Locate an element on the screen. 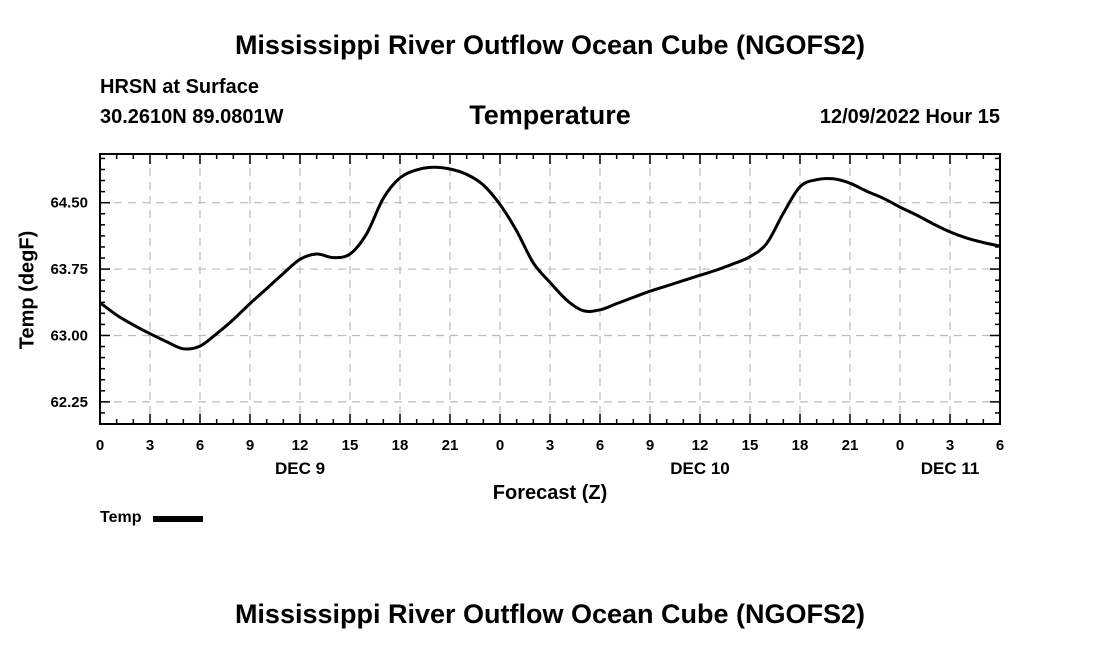 The height and width of the screenshot is (650, 1100). station-name: HRSN at Surface is located at coordinates (179, 87).